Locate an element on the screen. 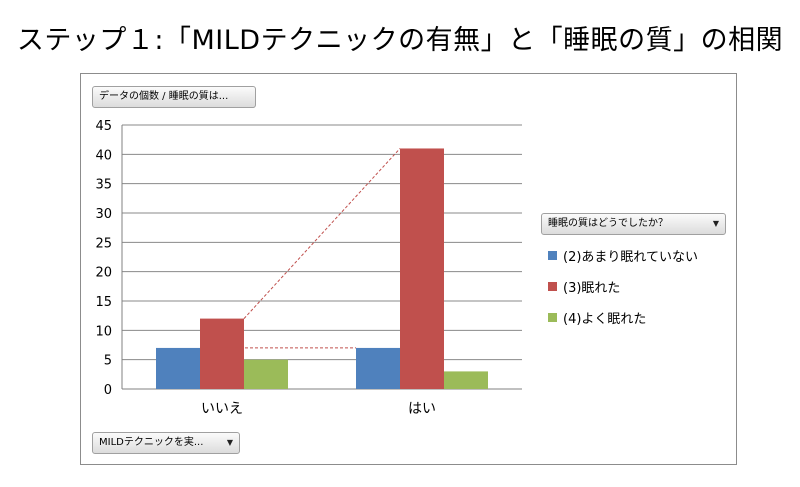 The width and height of the screenshot is (800, 487). legend-item: (2)あまり眠れていない is located at coordinates (623, 255).